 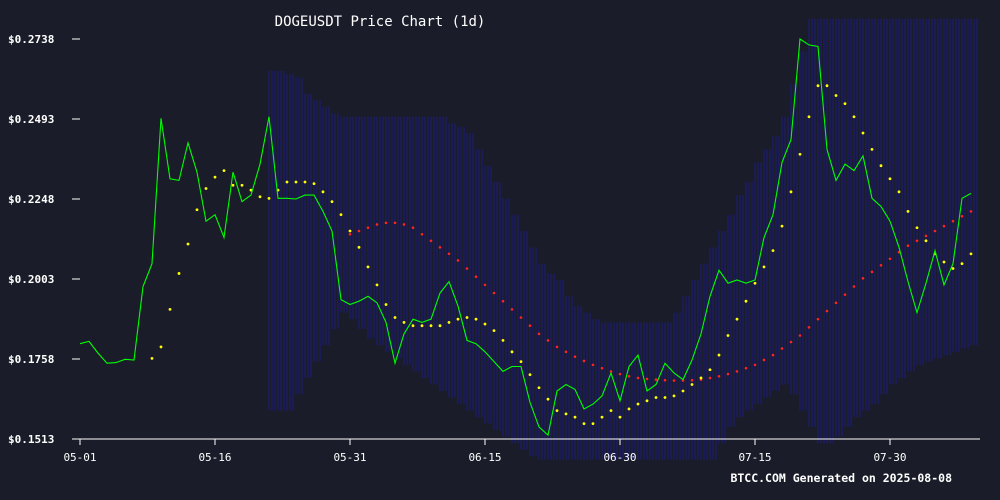 What do you see at coordinates (754, 457) in the screenshot?
I see `x-tick-label: 07-15` at bounding box center [754, 457].